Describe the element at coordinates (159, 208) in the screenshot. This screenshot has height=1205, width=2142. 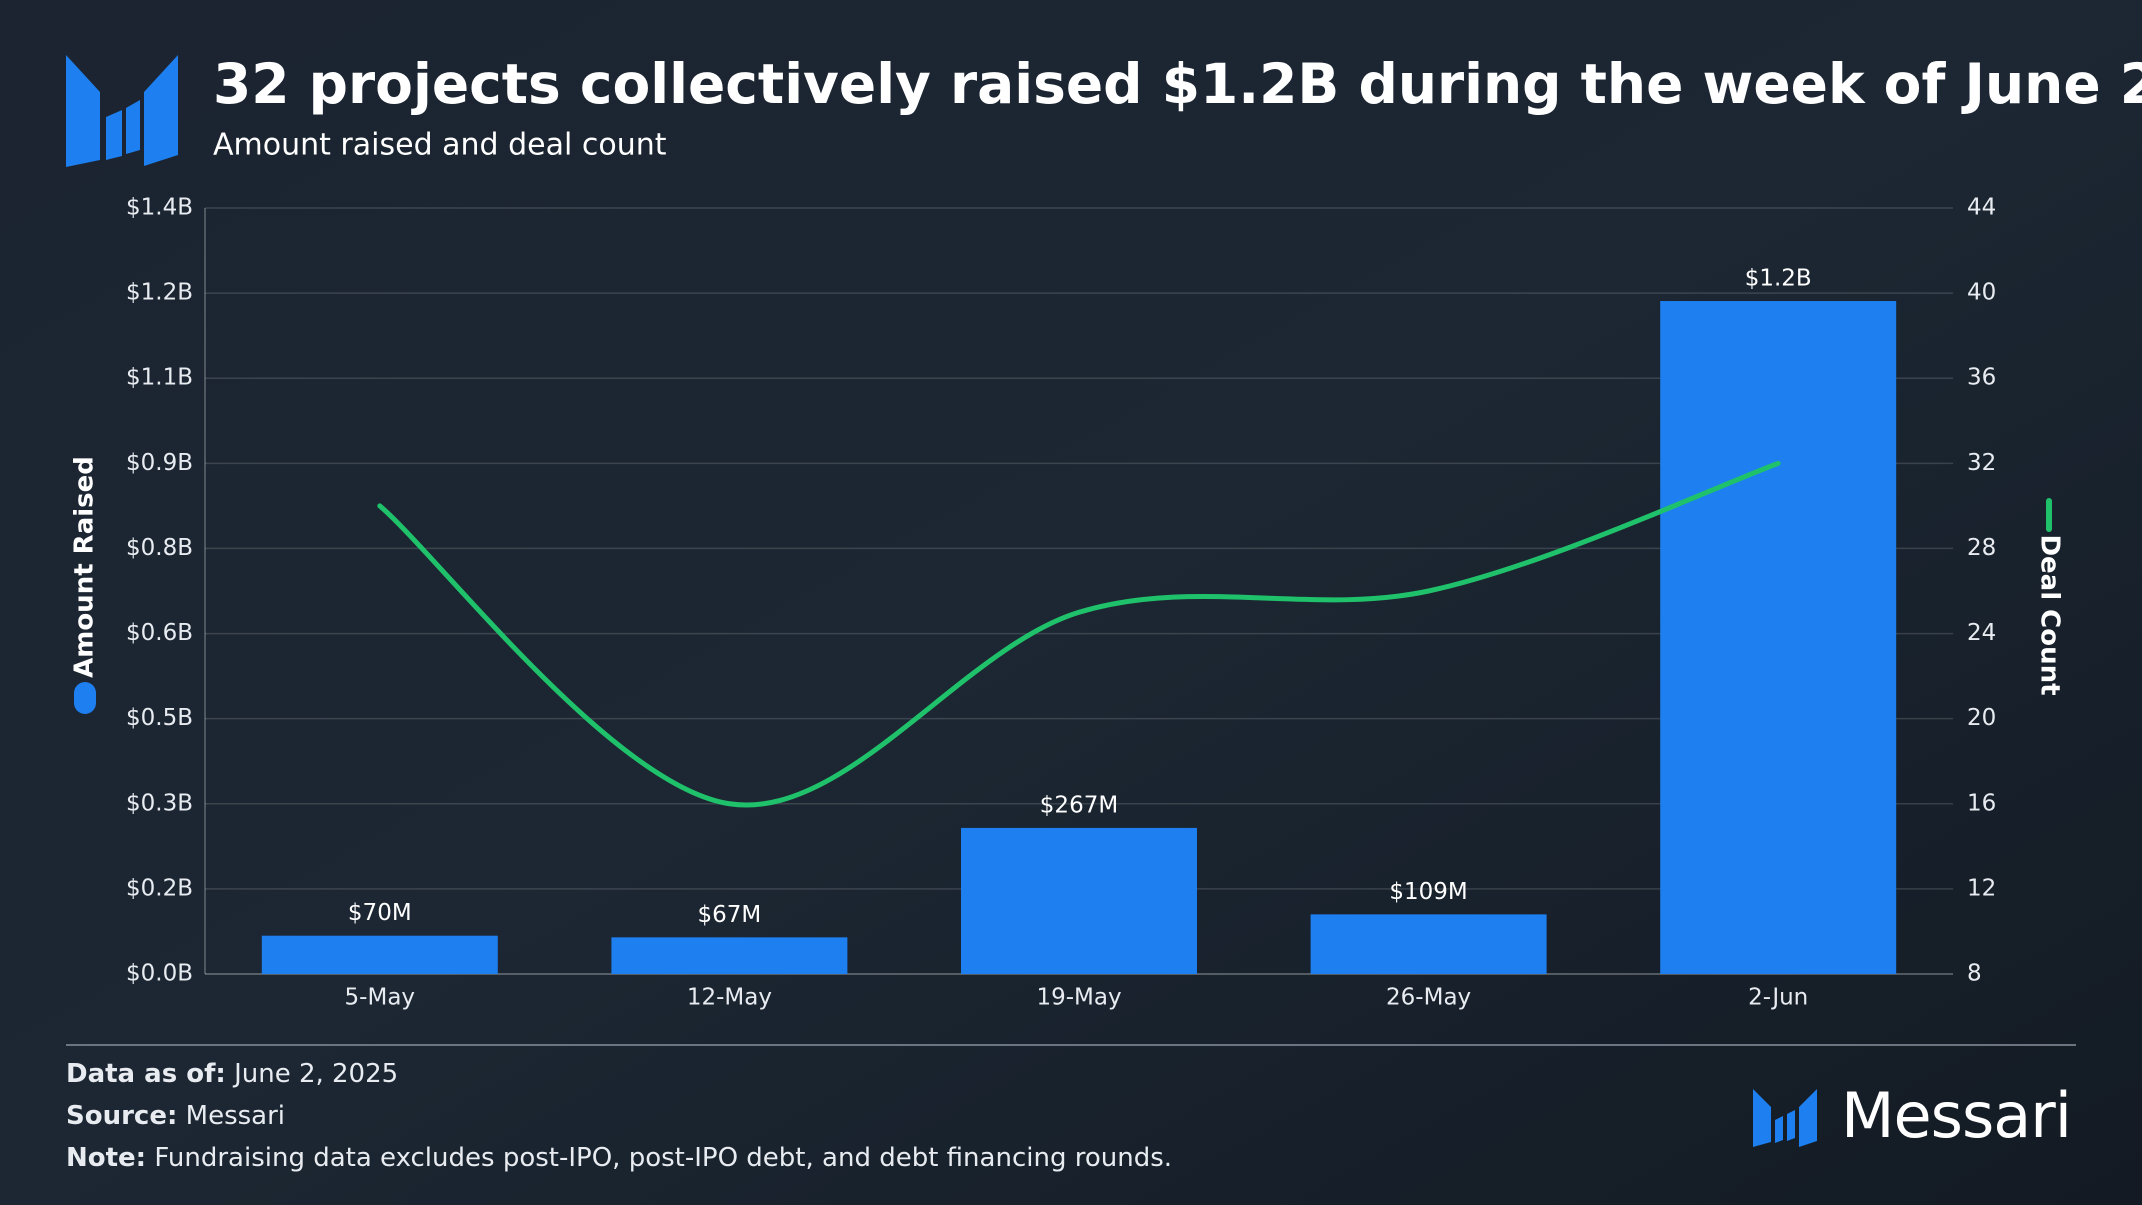
I see `y-tick-label: $1.4B` at that location.